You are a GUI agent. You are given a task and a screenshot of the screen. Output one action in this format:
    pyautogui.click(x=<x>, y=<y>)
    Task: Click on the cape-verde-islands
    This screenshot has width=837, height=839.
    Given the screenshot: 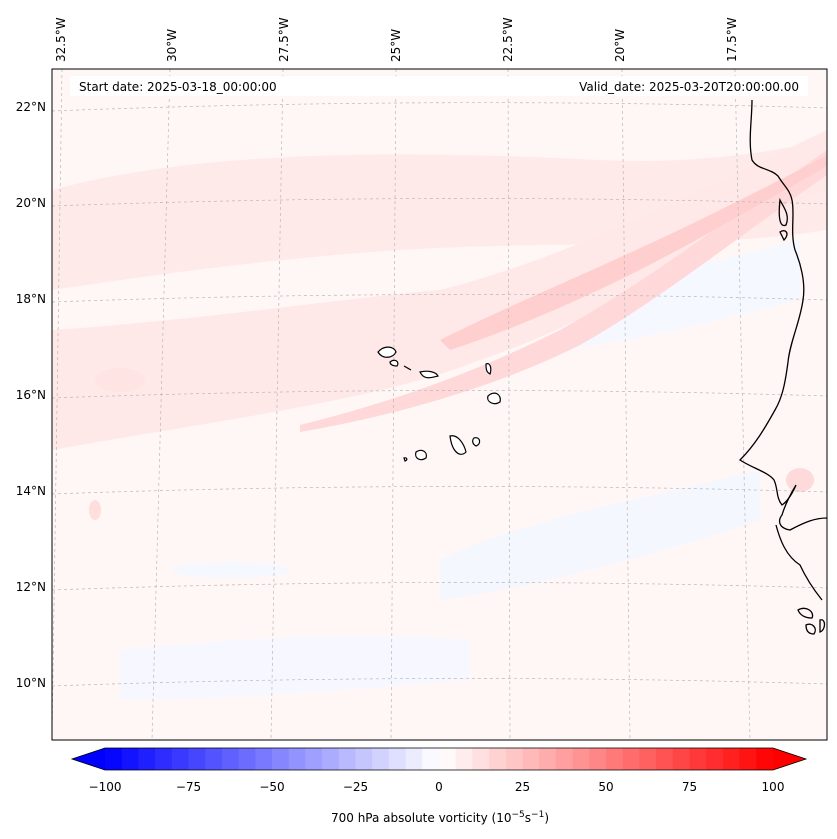 What is the action you would take?
    pyautogui.click(x=439, y=404)
    